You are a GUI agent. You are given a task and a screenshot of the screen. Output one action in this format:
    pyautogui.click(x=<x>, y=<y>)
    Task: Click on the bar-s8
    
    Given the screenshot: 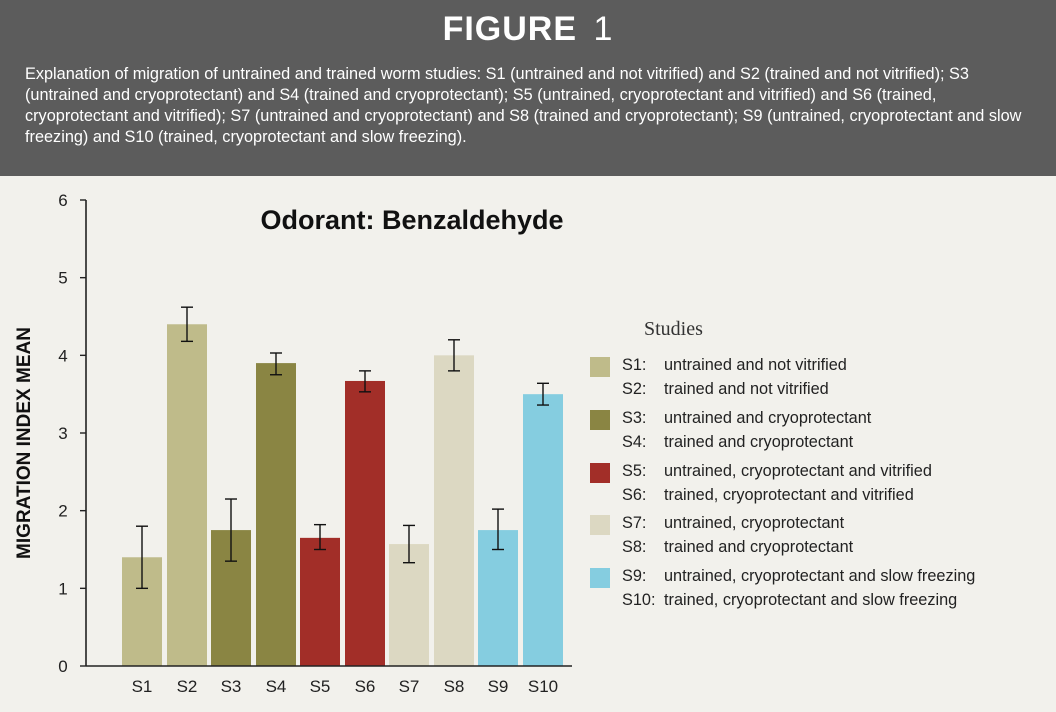 What is the action you would take?
    pyautogui.click(x=454, y=510)
    